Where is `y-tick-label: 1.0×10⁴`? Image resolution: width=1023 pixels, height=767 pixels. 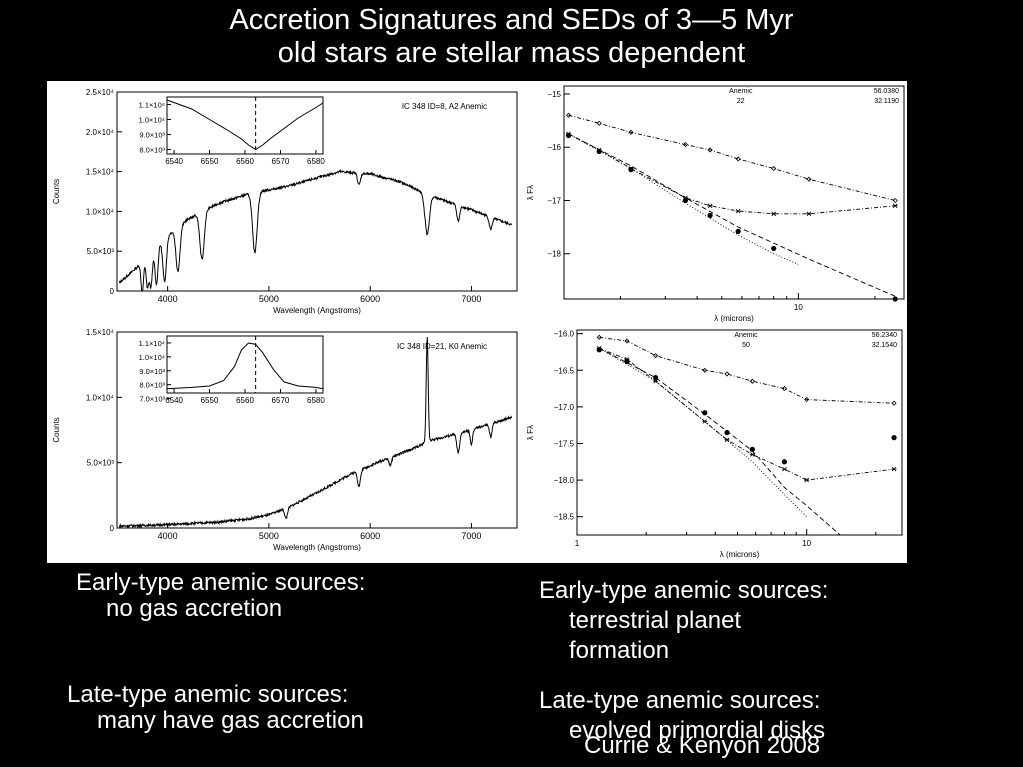 y-tick-label: 1.0×10⁴ is located at coordinates (100, 397).